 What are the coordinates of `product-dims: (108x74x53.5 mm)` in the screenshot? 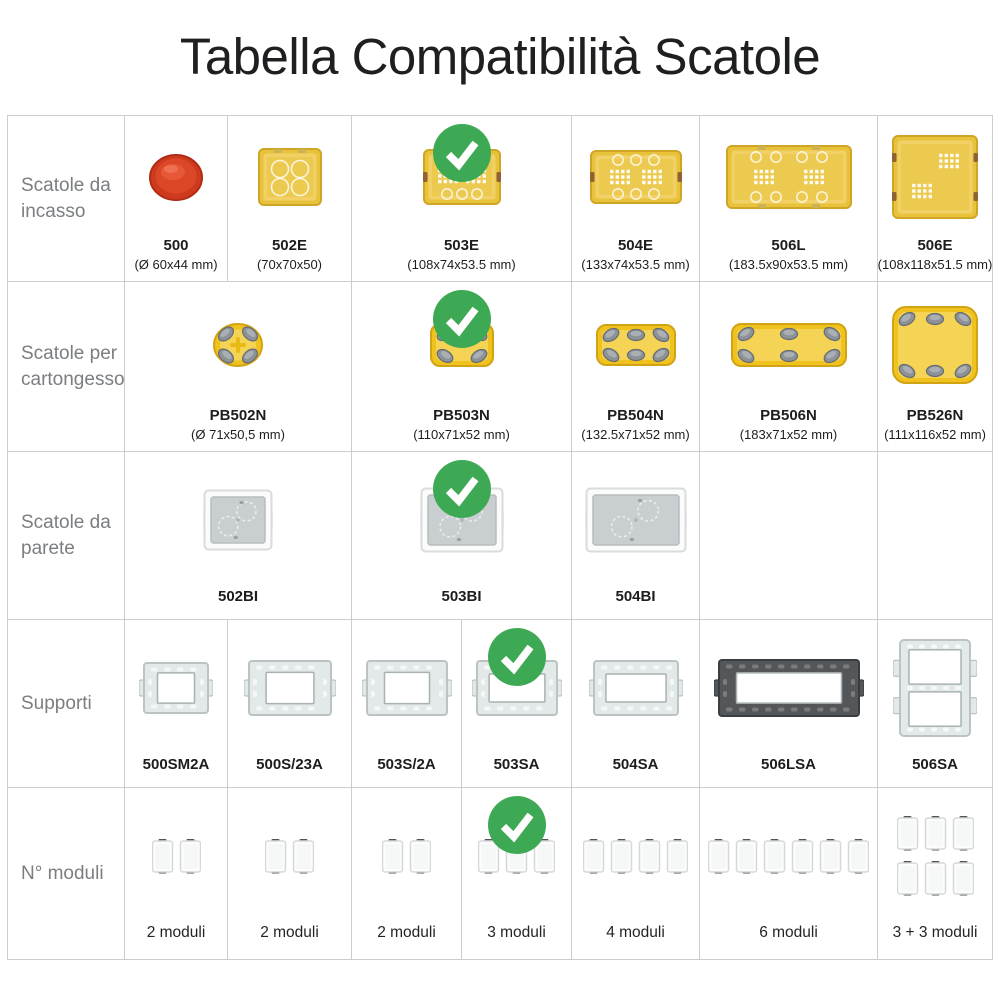 It's located at (461, 264).